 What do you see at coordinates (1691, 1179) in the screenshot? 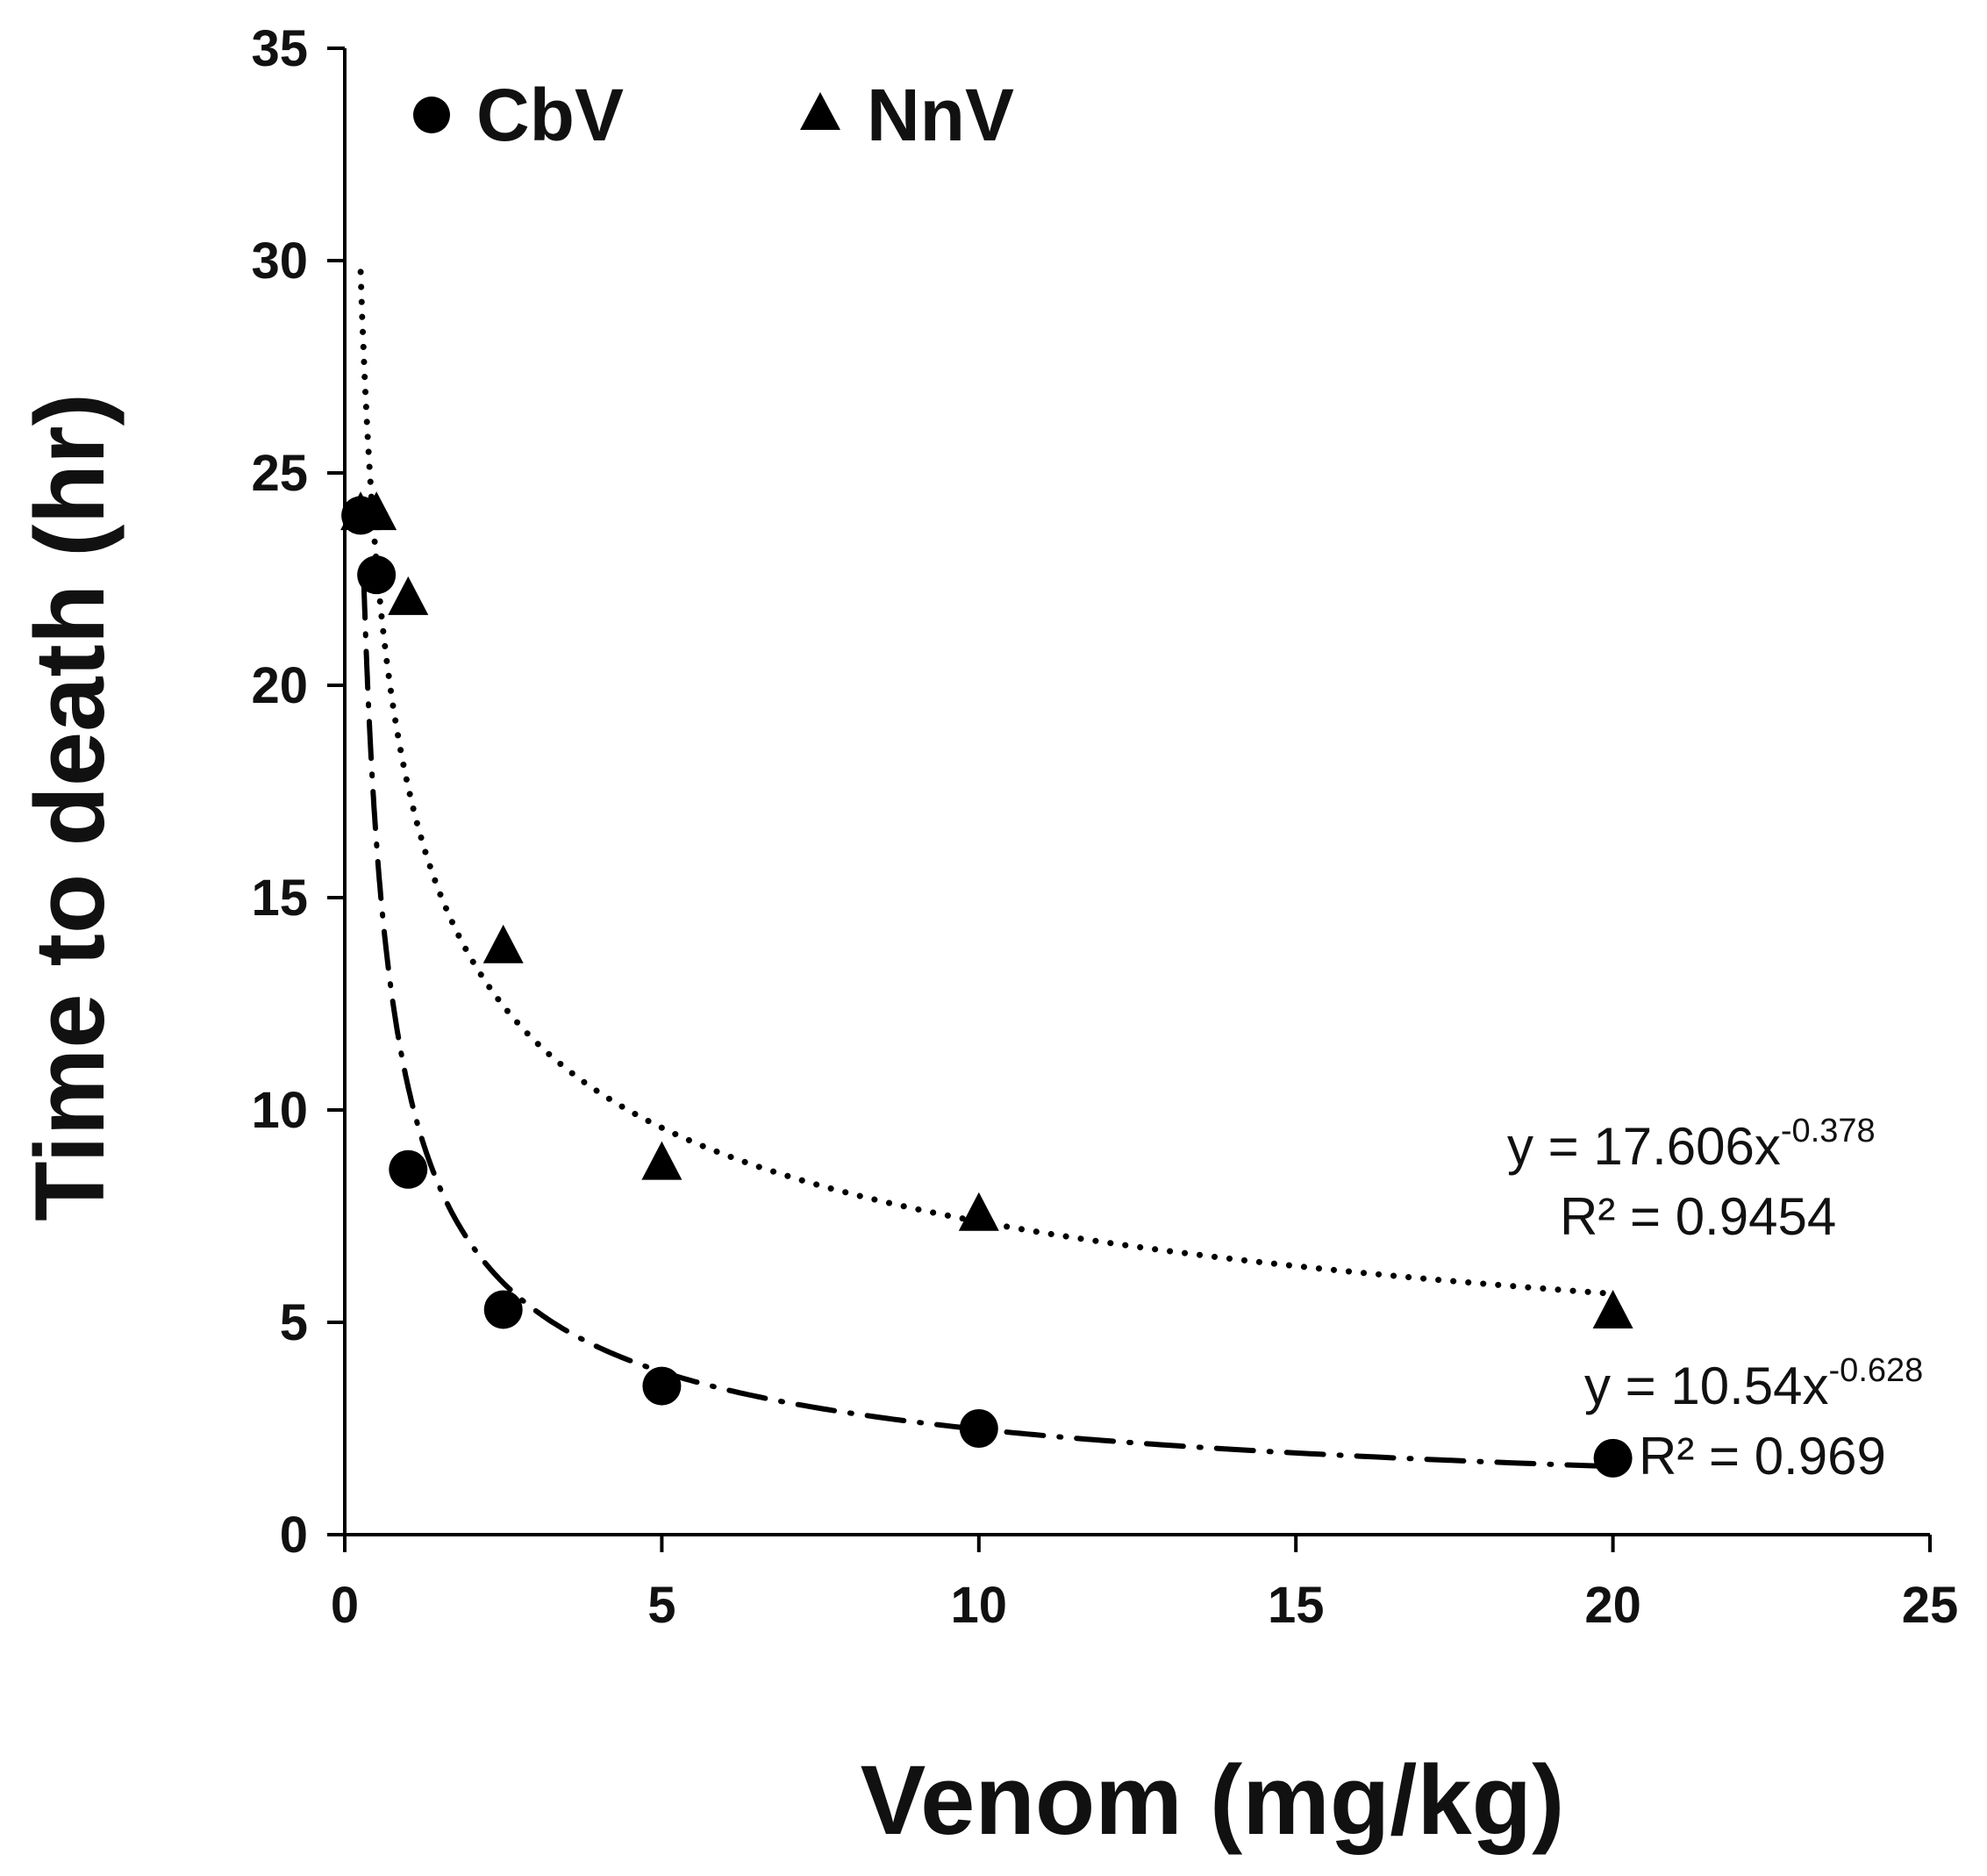
I see `nnv-trendline-annotation: y = 17.606x-0.378 R² = 0.9454` at bounding box center [1691, 1179].